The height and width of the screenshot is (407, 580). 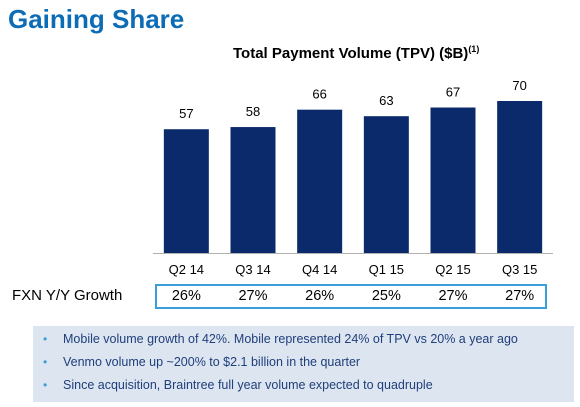 What do you see at coordinates (519, 269) in the screenshot?
I see `x-tick-label: Q3 15` at bounding box center [519, 269].